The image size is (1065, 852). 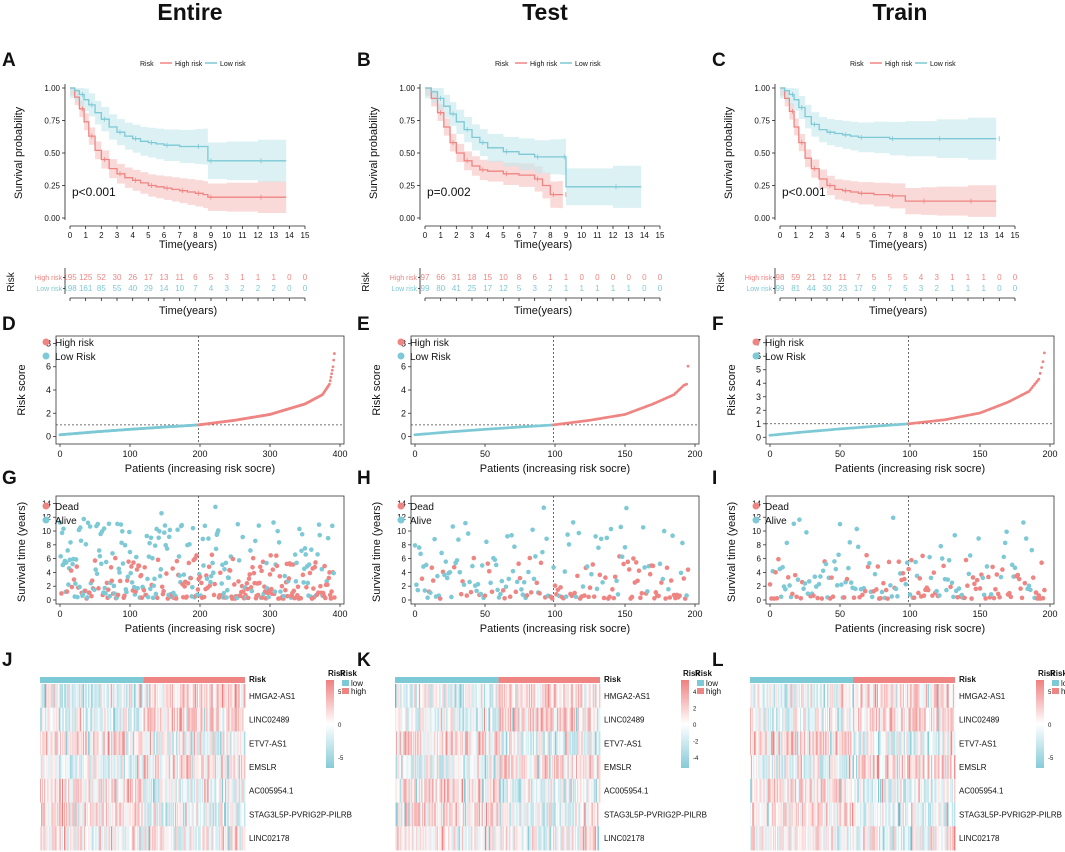 I want to click on y-tick-label: 8, so click(x=404, y=545).